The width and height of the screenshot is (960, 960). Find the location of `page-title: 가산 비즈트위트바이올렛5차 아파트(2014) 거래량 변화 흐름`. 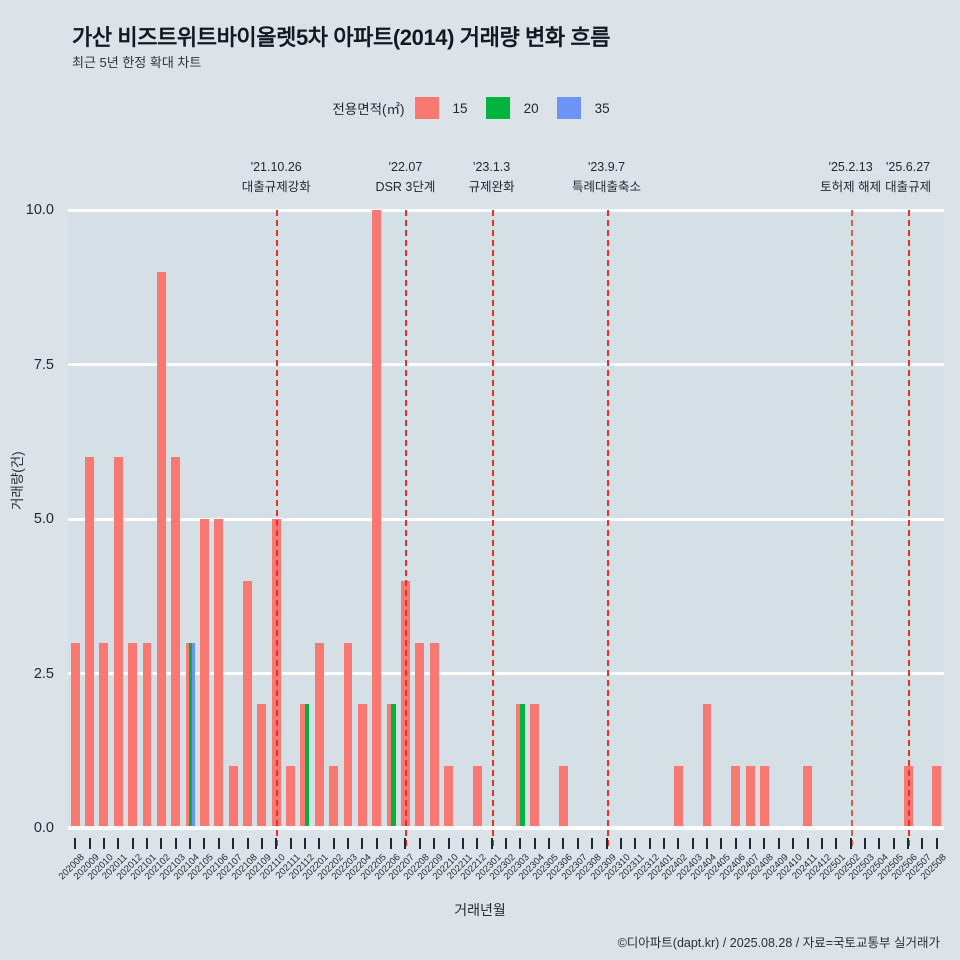

page-title: 가산 비즈트위트바이올렛5차 아파트(2014) 거래량 변화 흐름 is located at coordinates (341, 37).